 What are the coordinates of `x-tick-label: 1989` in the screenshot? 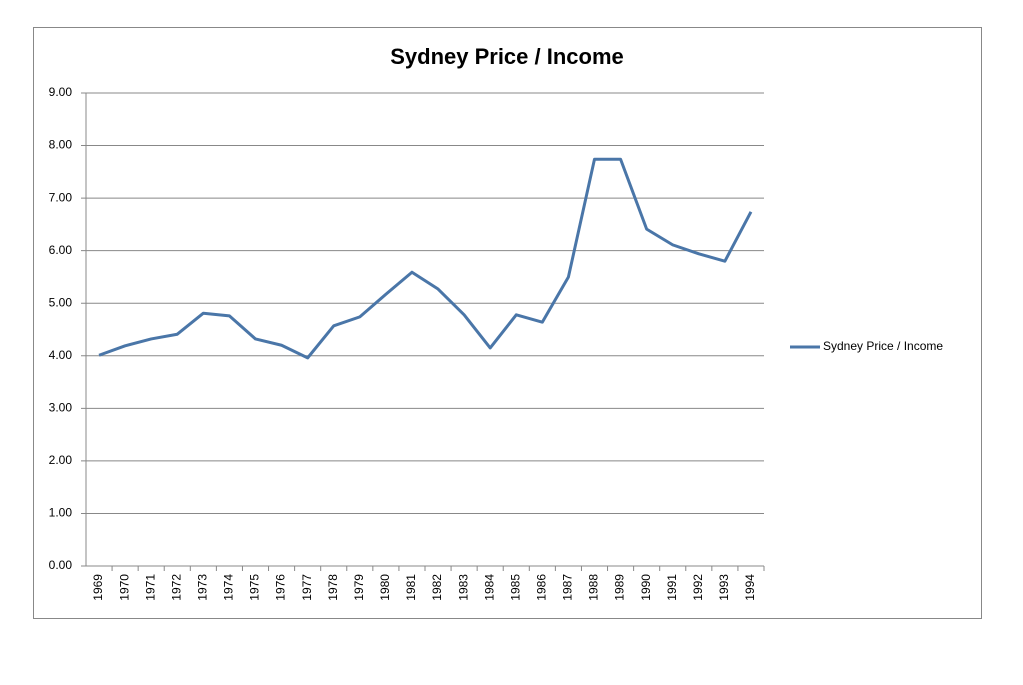 It's located at (620, 587).